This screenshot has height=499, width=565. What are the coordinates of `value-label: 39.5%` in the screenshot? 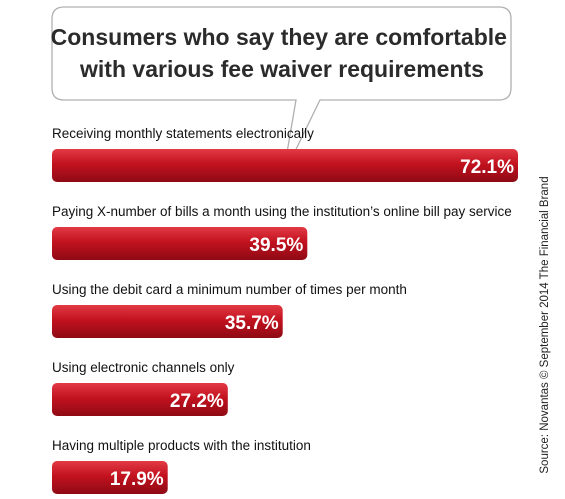 It's located at (276, 245).